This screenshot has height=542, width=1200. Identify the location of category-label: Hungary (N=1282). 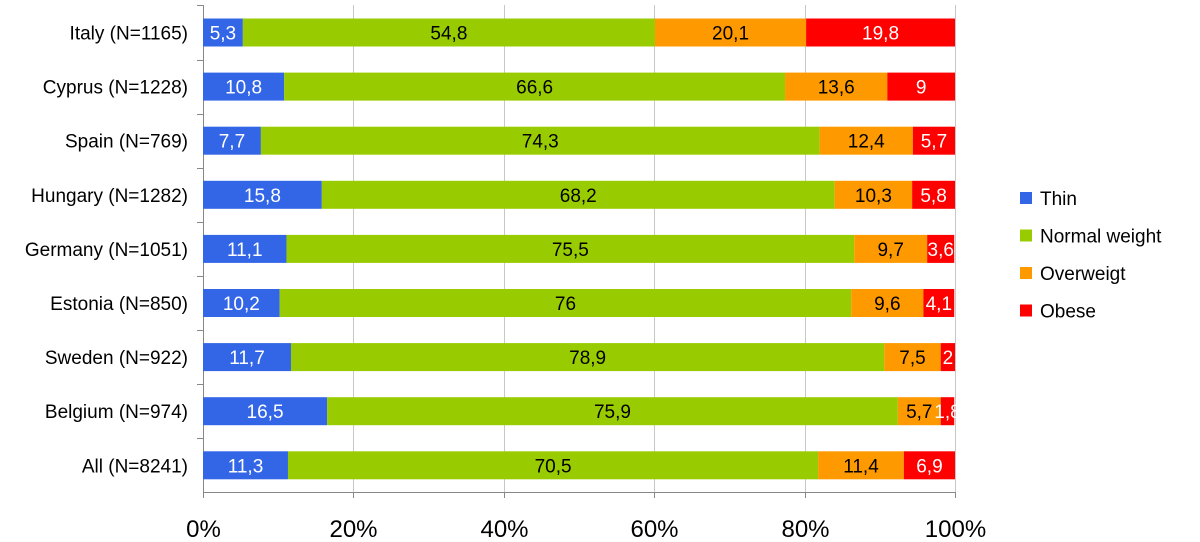
(109, 196).